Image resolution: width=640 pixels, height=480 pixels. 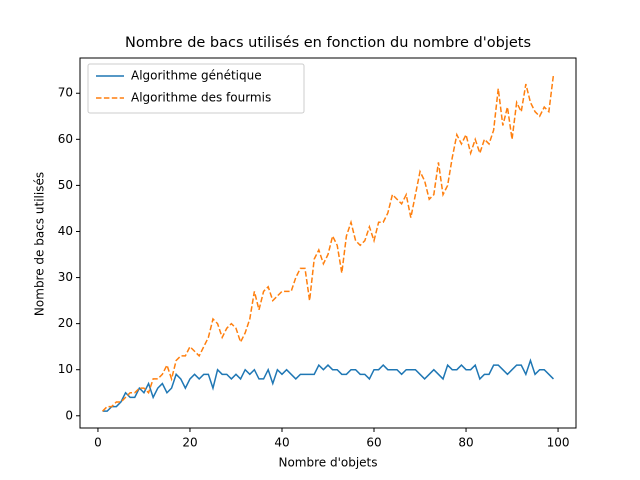 I want to click on y-tick-label: 70, so click(x=65, y=93).